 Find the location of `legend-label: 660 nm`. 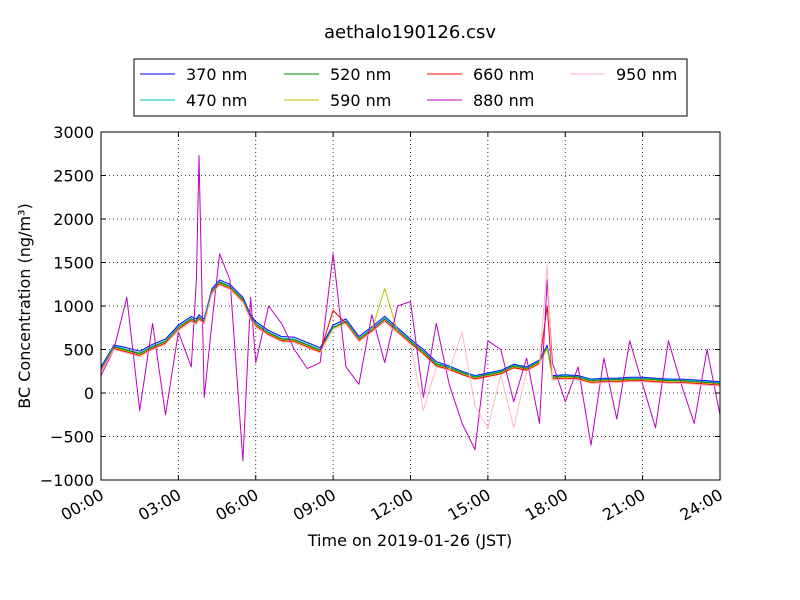

legend-label: 660 nm is located at coordinates (503, 74).